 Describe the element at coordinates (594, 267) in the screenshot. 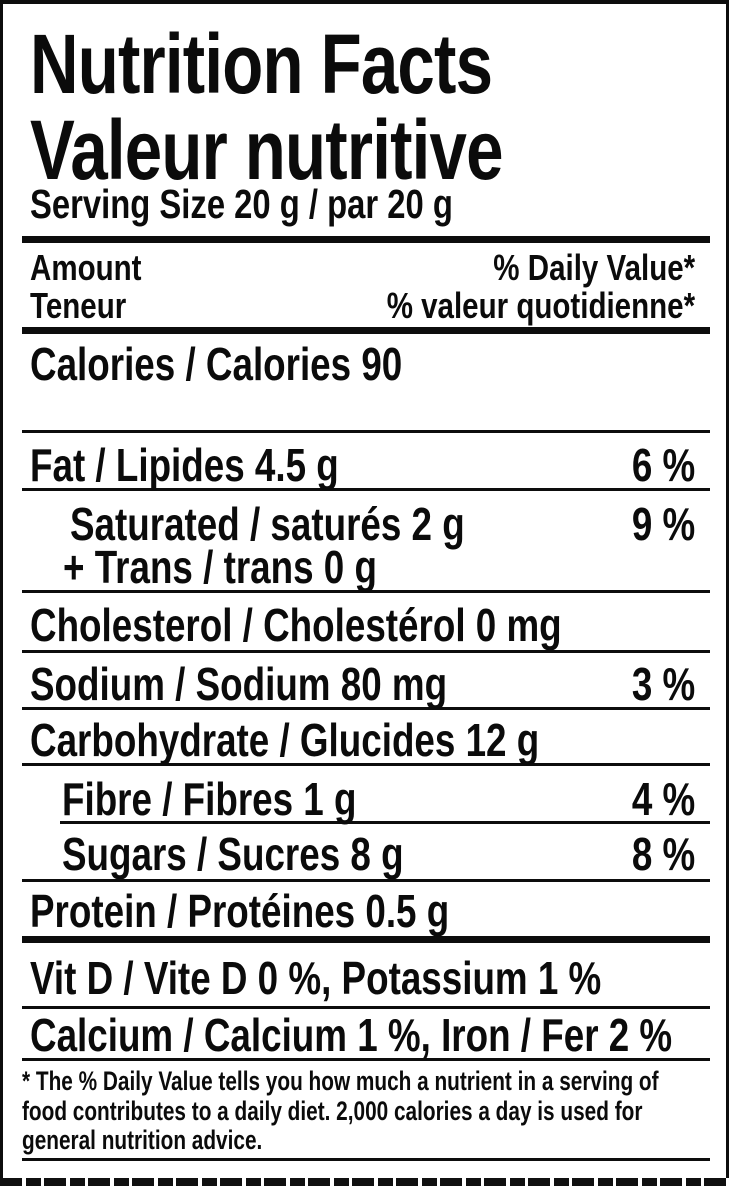

I see `header-daily-value-en: % Daily Value*` at that location.